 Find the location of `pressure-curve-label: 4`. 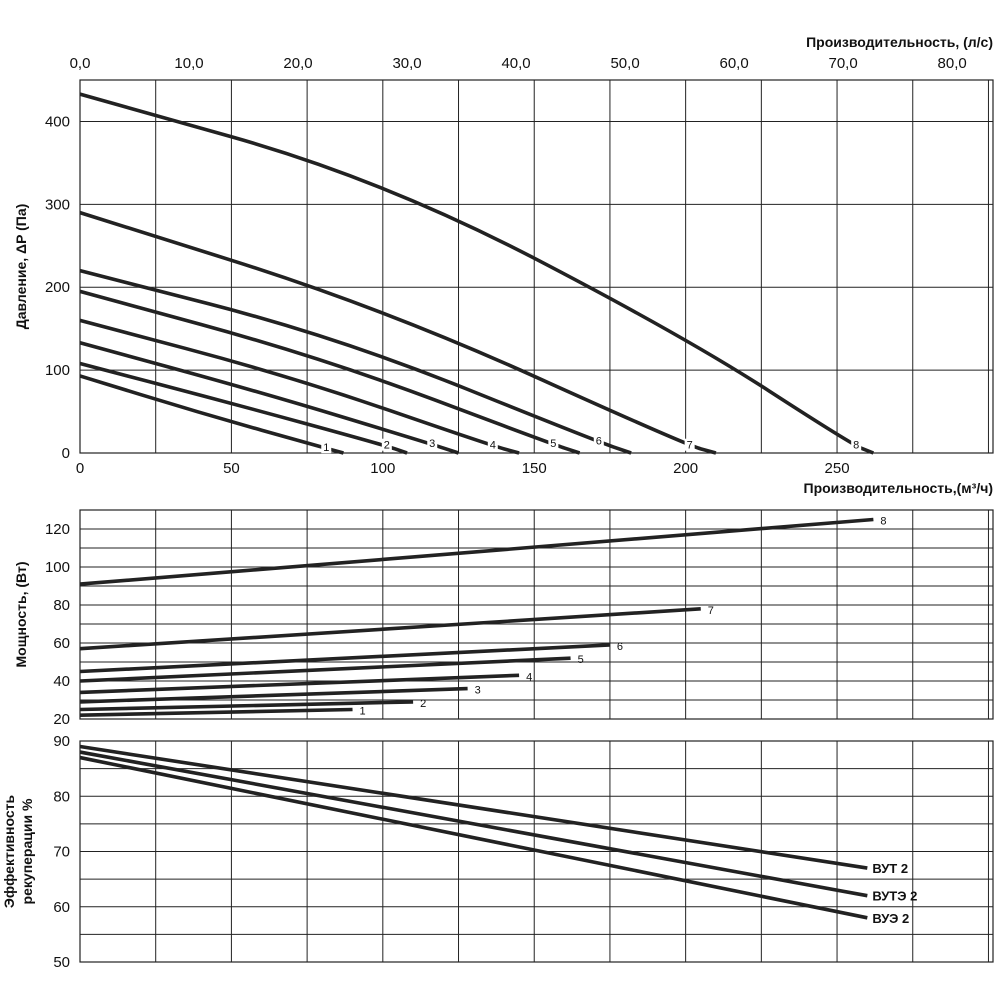

pressure-curve-label: 4 is located at coordinates (493, 446).